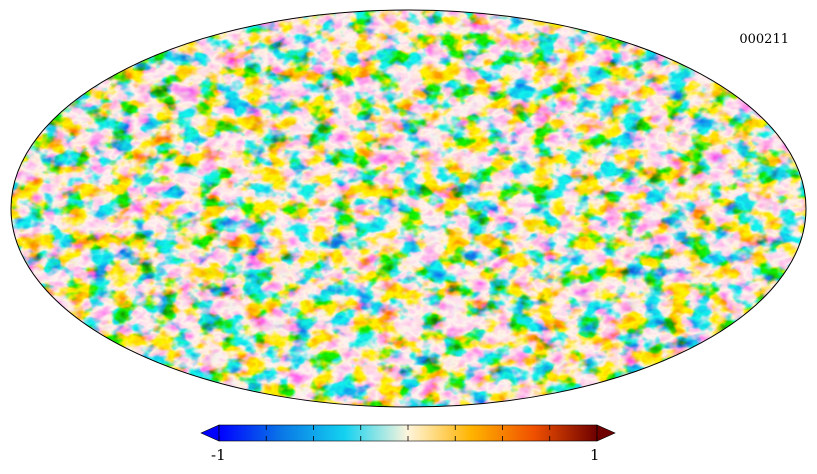 Image resolution: width=817 pixels, height=474 pixels. I want to click on colorbar-max-label: 1, so click(595, 455).